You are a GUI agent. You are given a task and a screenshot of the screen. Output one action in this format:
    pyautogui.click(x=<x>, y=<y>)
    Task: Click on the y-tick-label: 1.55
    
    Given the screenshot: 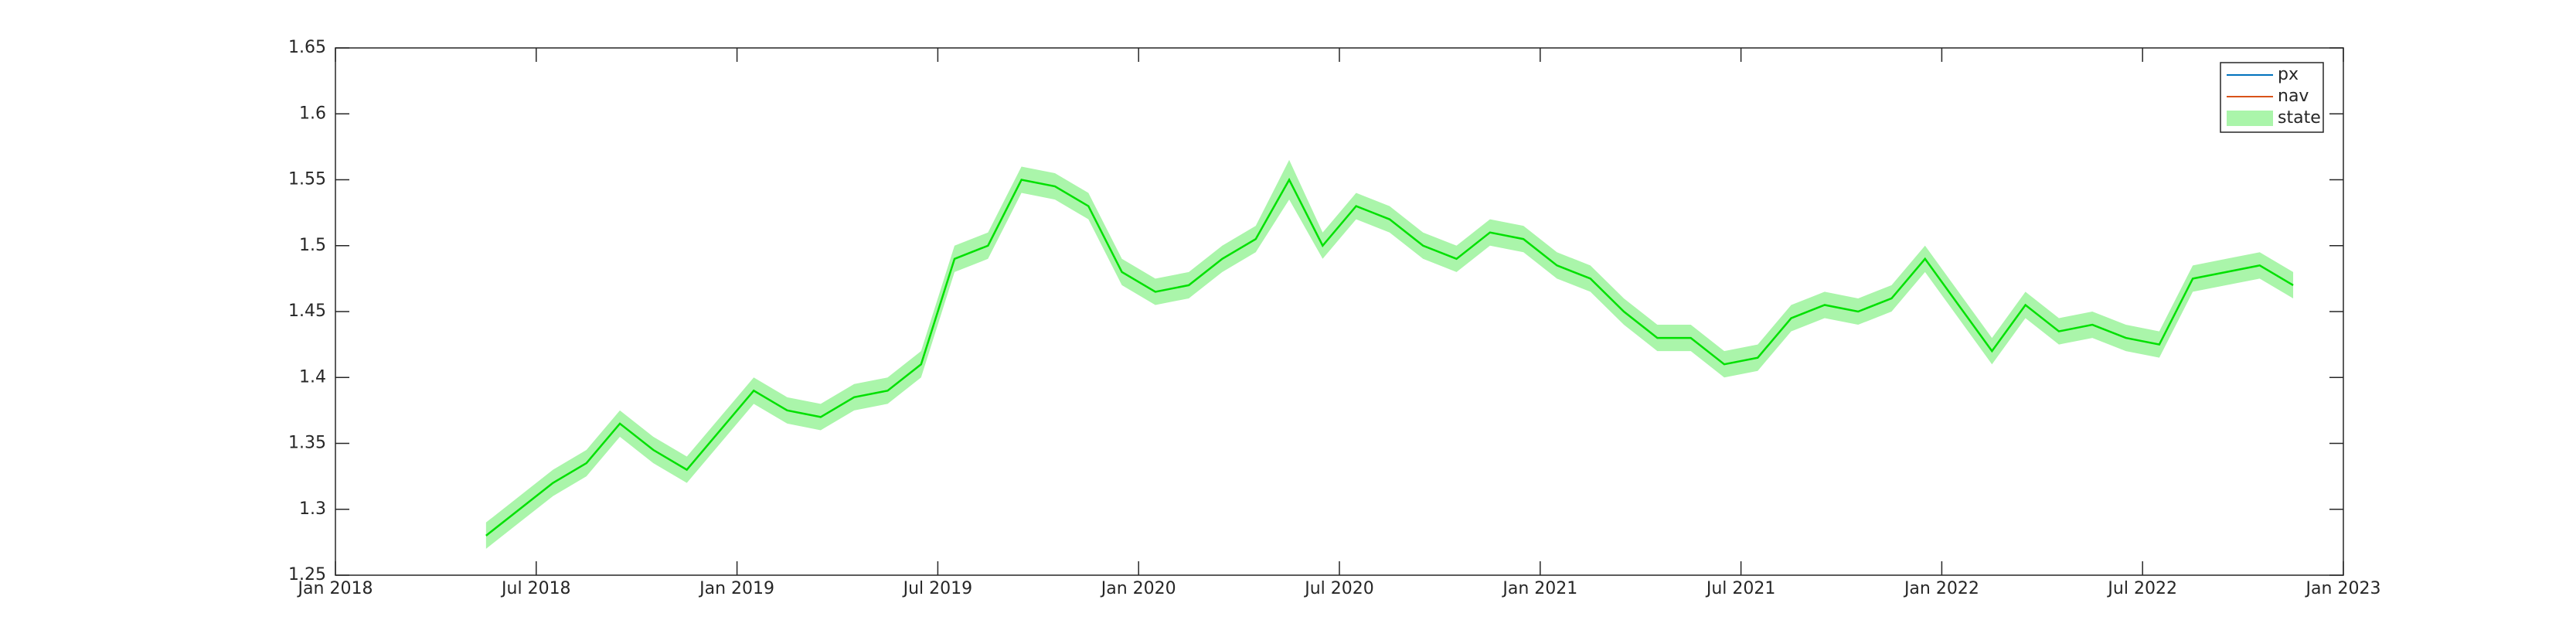 What is the action you would take?
    pyautogui.click(x=307, y=179)
    